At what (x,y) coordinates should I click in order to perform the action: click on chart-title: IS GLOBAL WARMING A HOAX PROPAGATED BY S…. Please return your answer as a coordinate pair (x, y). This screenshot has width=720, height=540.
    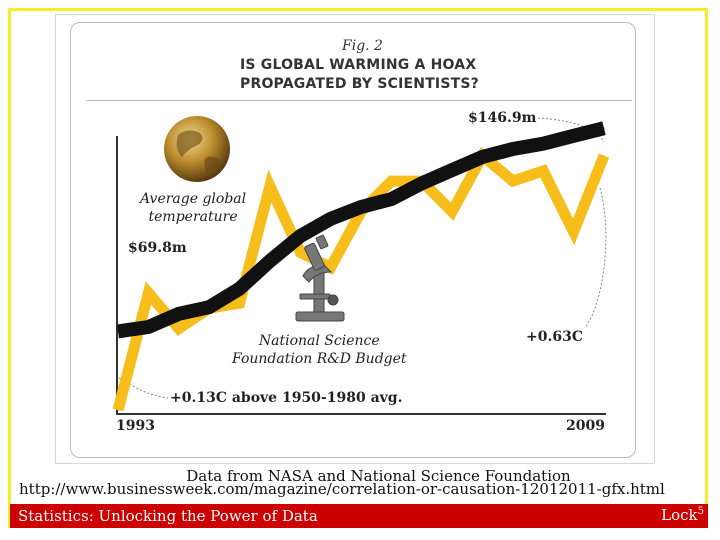
    Looking at the image, I should click on (390, 75).